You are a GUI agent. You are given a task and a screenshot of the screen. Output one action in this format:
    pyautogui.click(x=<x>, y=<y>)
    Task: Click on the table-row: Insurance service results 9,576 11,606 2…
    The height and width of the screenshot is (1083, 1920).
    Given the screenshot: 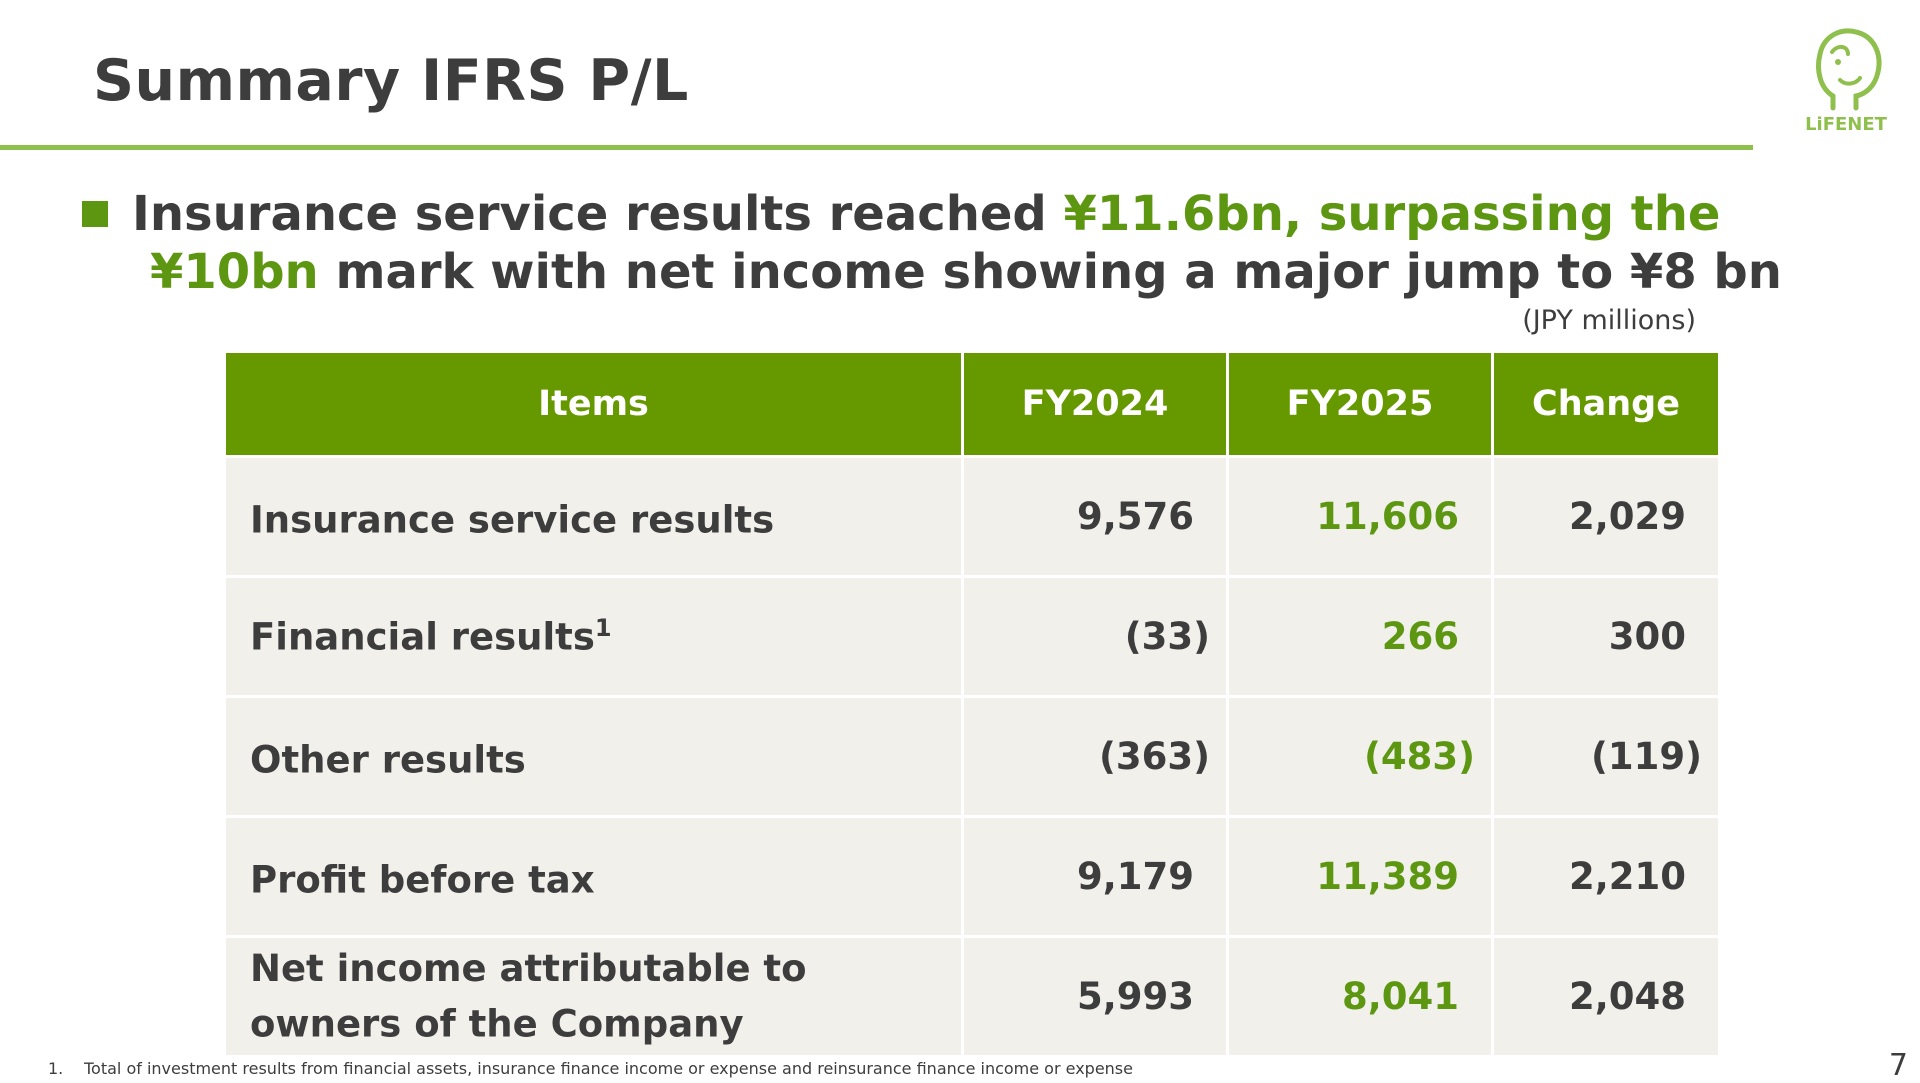 What is the action you would take?
    pyautogui.click(x=972, y=516)
    